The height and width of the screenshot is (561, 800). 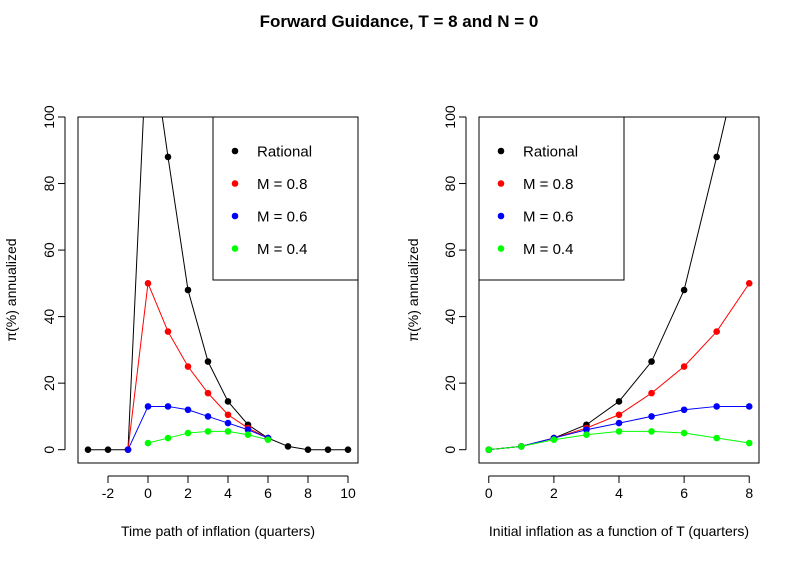 I want to click on figure-title: Forward Guidance, T = 8 and N = 0, so click(x=399, y=21).